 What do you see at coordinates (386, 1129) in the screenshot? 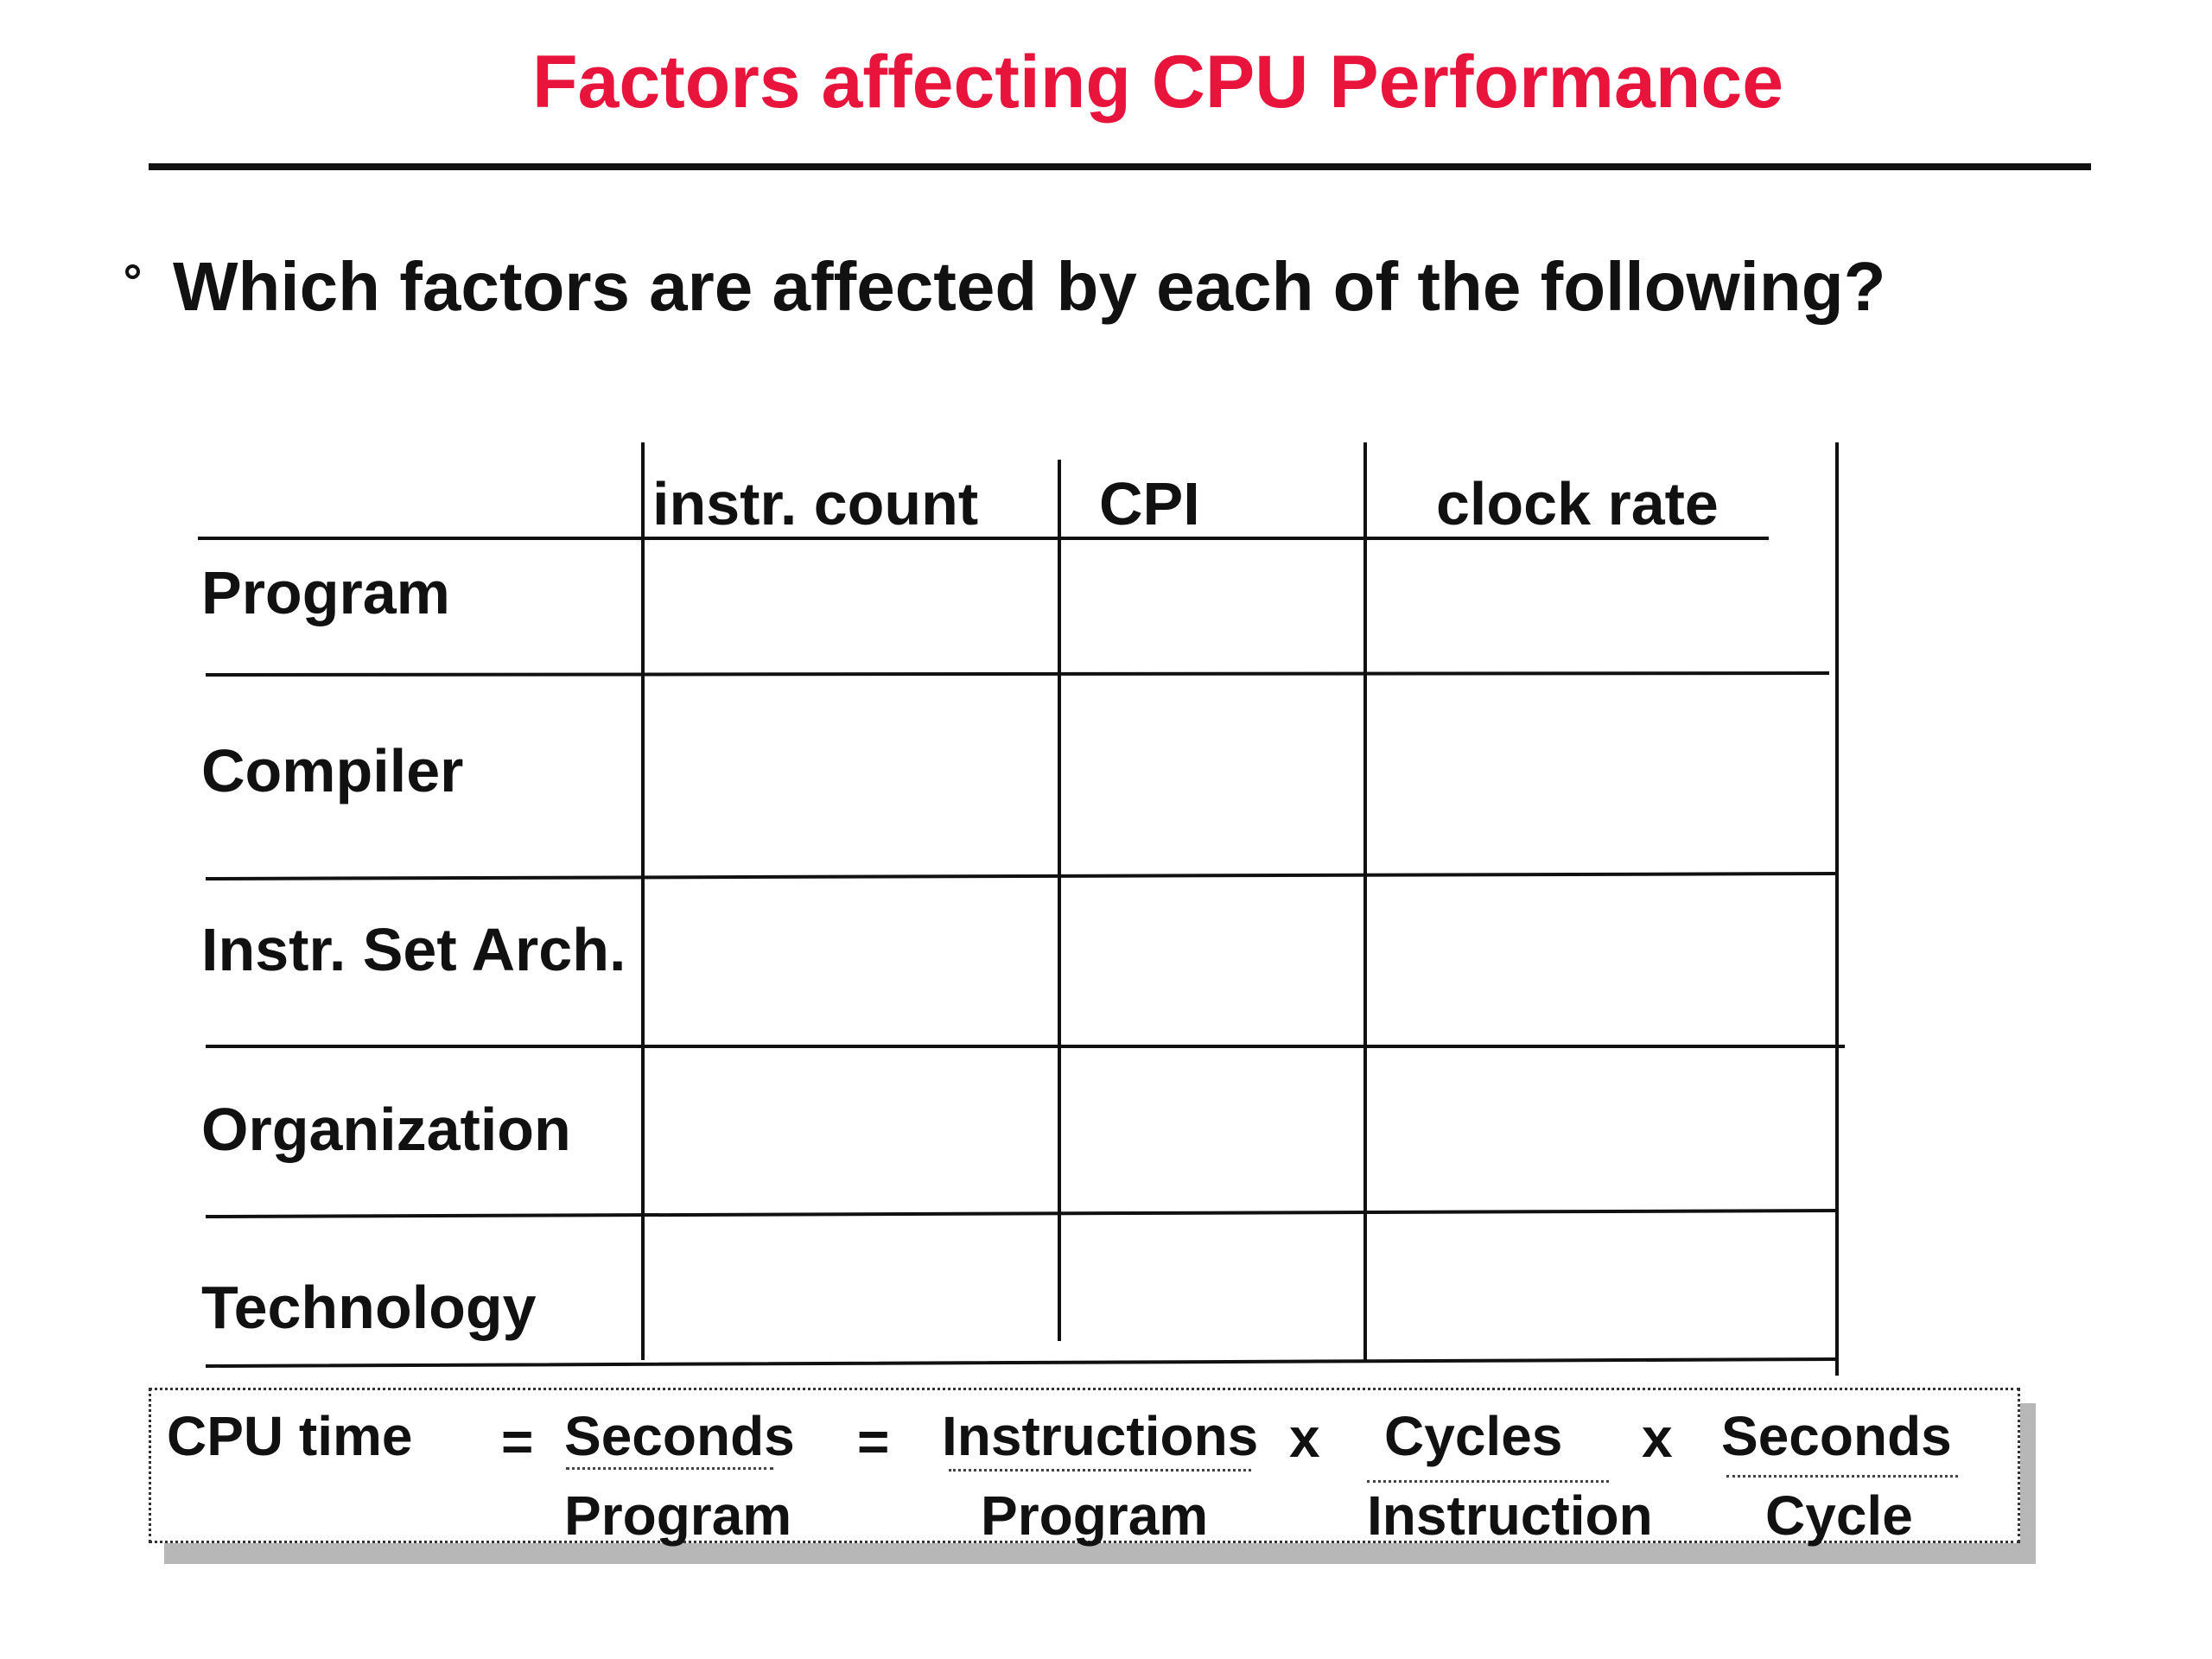
I see `row-header-organization: Organization` at bounding box center [386, 1129].